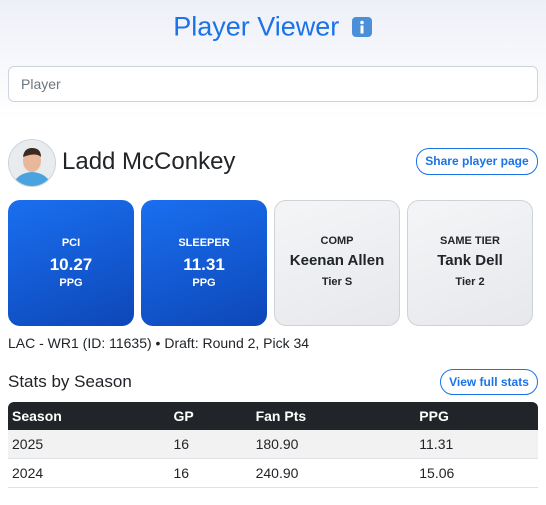 The image size is (546, 505). I want to click on stat-card: SAME TIER Tank Dell Tier 2, so click(470, 263).